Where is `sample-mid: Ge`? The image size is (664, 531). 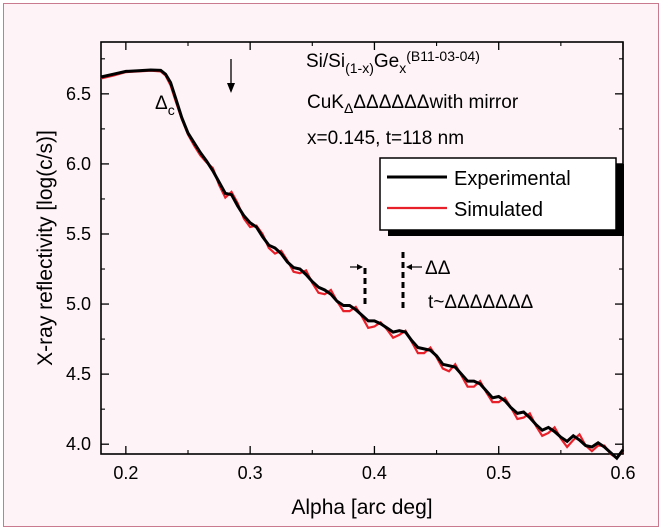 sample-mid: Ge is located at coordinates (386, 61).